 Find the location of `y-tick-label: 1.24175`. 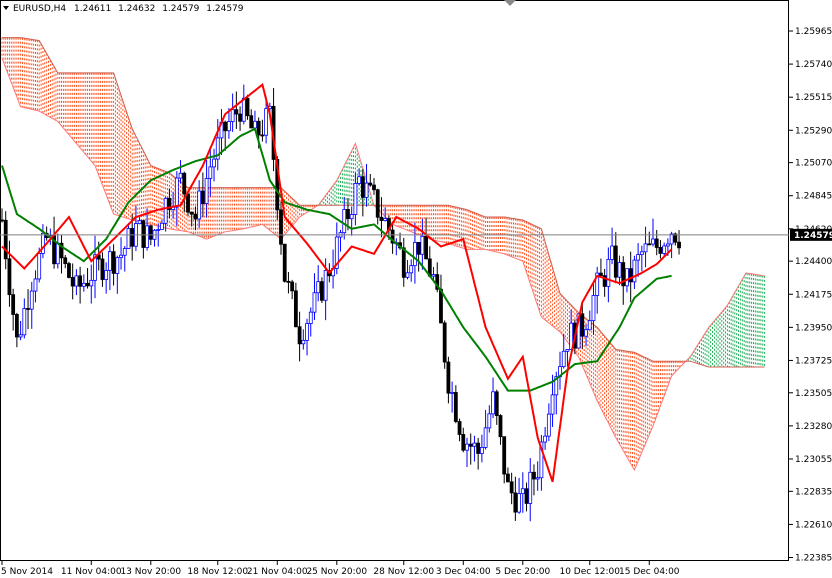

y-tick-label: 1.24175 is located at coordinates (813, 295).